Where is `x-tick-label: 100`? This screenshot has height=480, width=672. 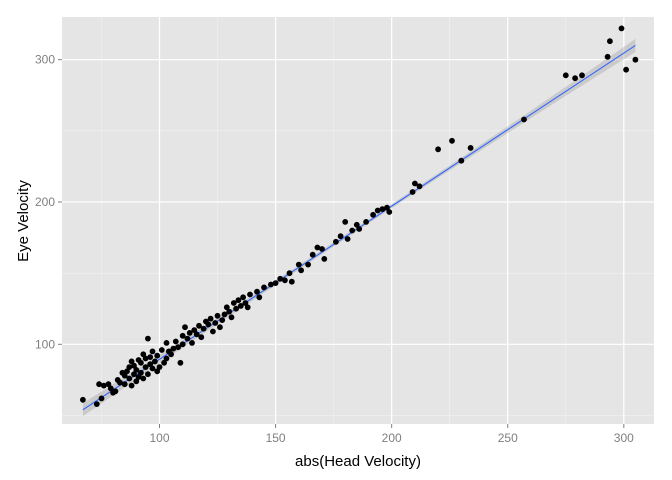
x-tick-label: 100 is located at coordinates (159, 438).